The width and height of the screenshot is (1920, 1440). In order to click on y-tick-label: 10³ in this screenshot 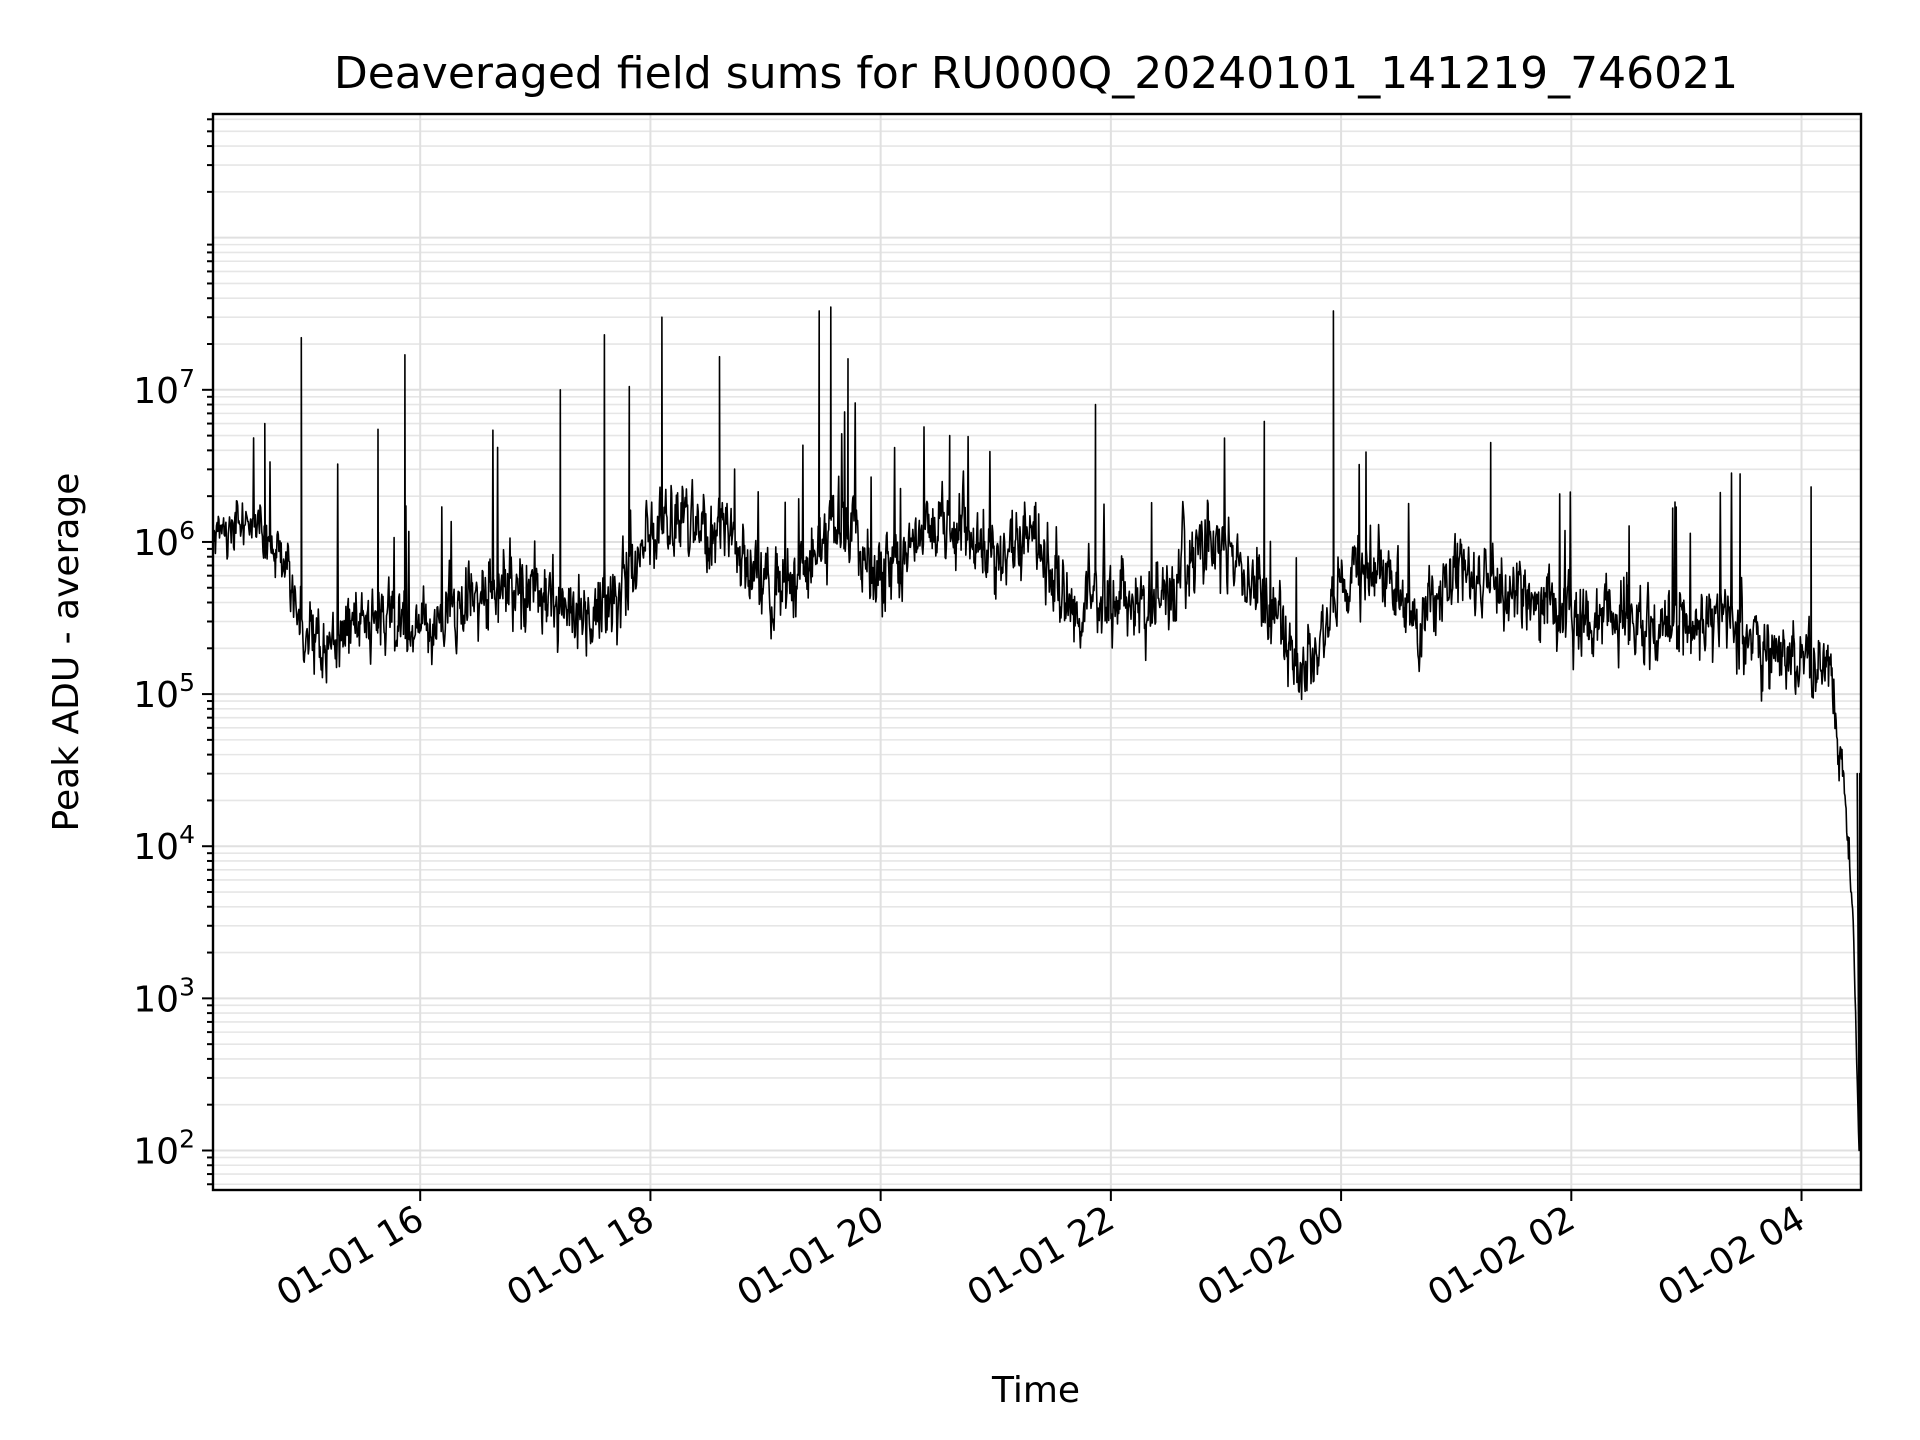, I will do `click(164, 996)`.